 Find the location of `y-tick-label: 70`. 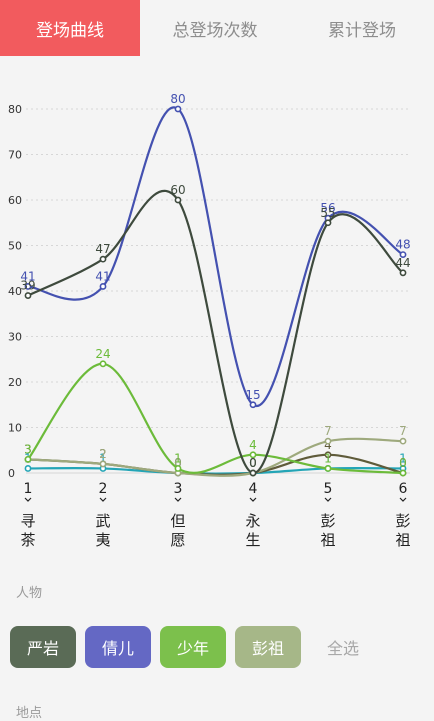

y-tick-label: 70 is located at coordinates (15, 155).